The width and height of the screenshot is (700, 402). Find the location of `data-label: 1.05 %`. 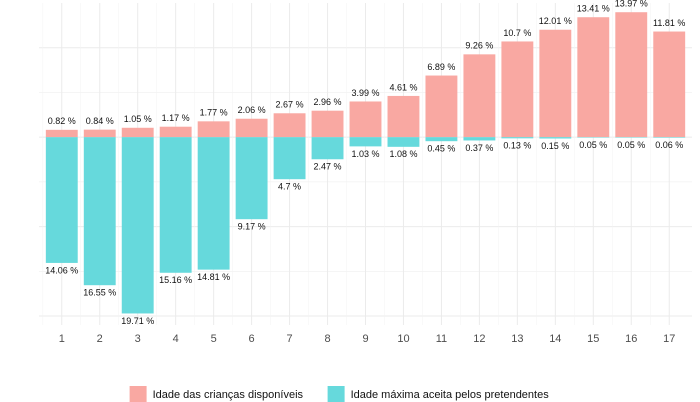

data-label: 1.05 % is located at coordinates (138, 119).